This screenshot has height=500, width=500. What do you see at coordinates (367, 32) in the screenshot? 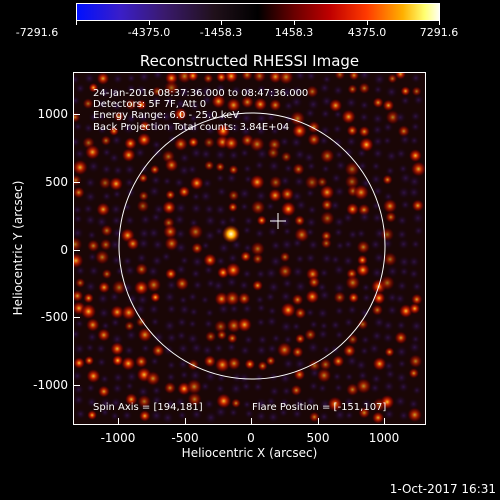
I see `colorbar-tick-label: 4375.0` at bounding box center [367, 32].